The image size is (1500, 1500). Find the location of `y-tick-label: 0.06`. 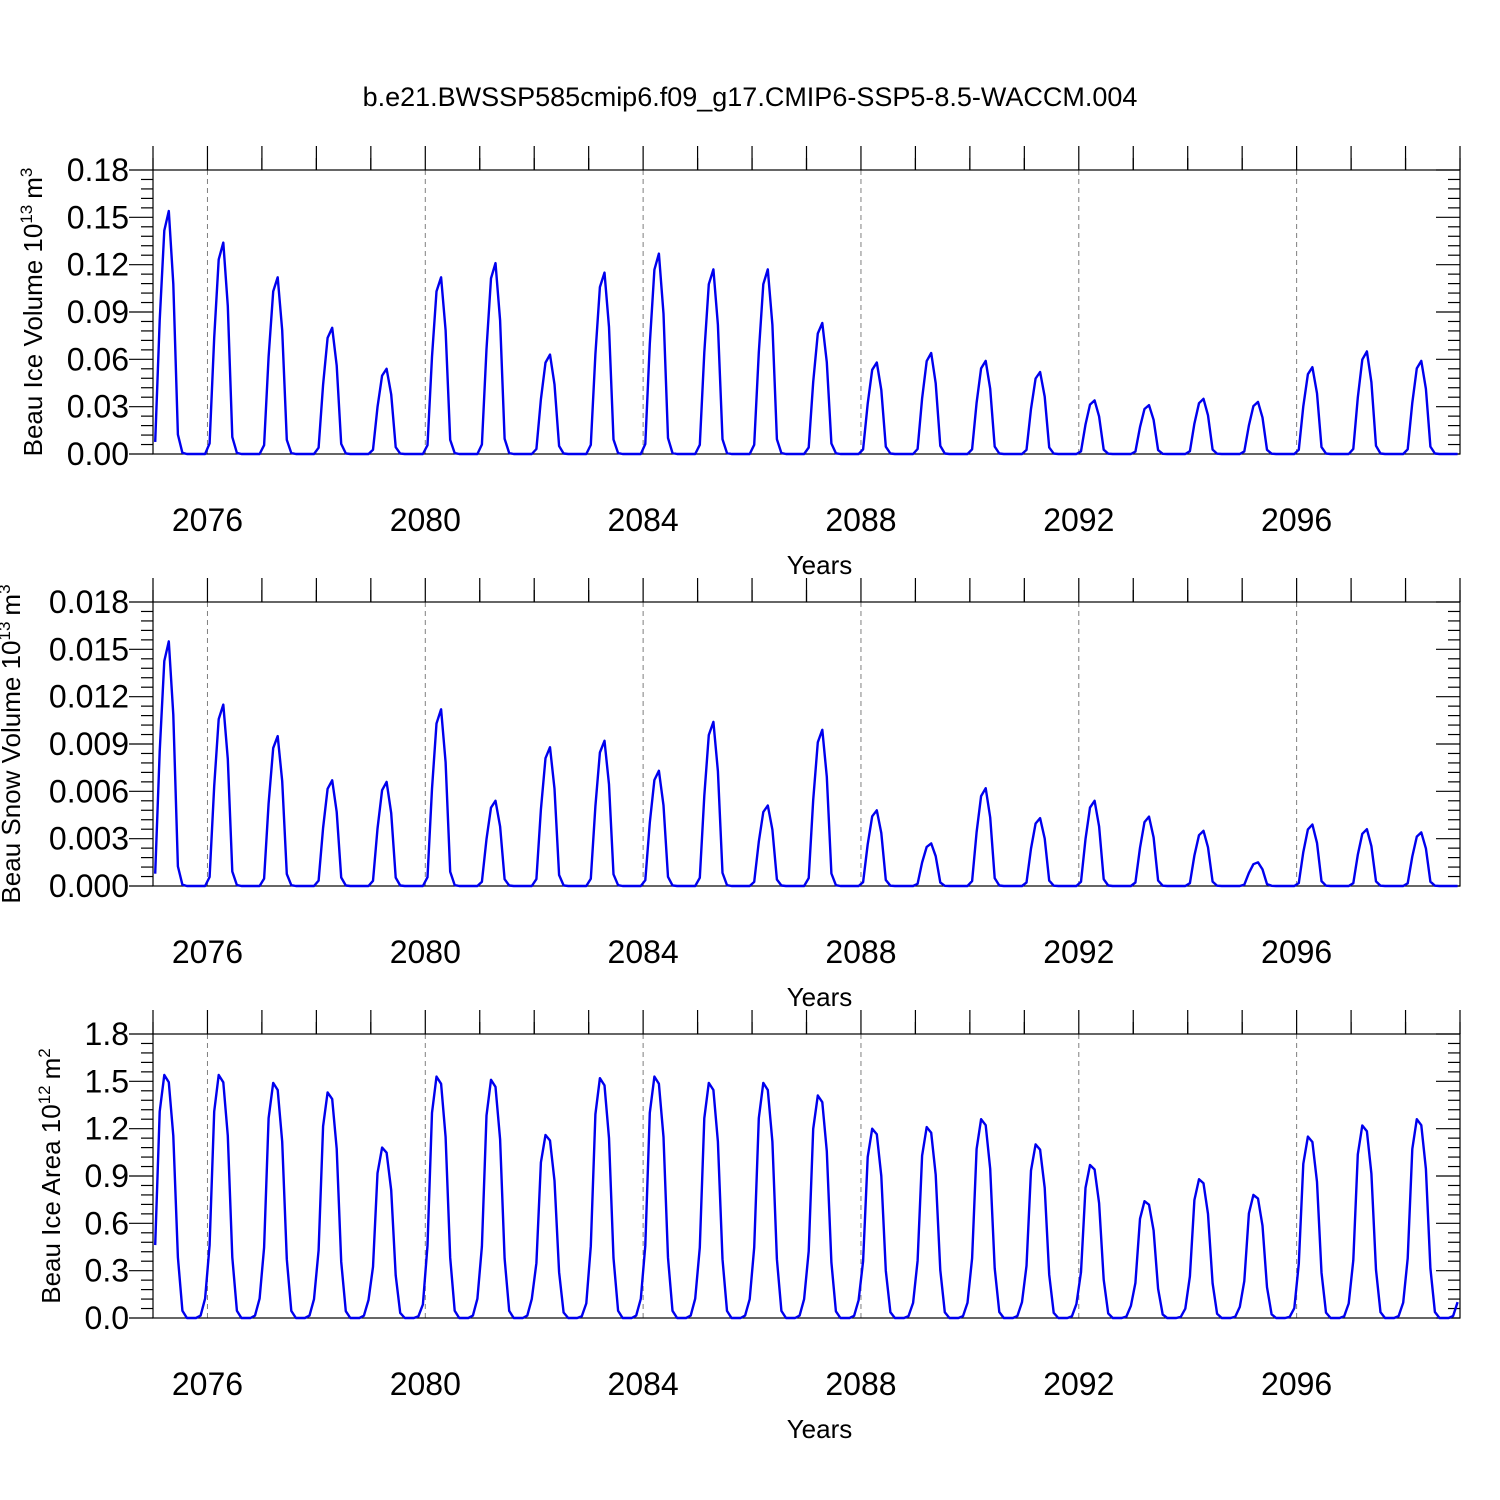

y-tick-label: 0.06 is located at coordinates (98, 359).